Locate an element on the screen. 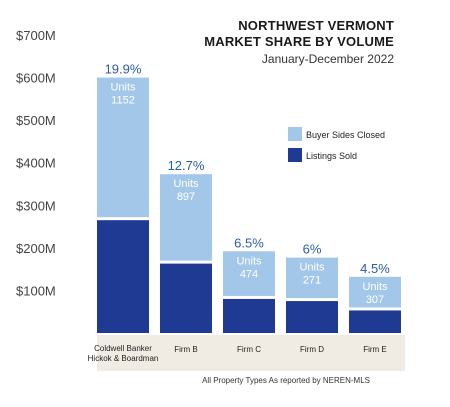 The height and width of the screenshot is (407, 450). category-axis-band is located at coordinates (251, 353).